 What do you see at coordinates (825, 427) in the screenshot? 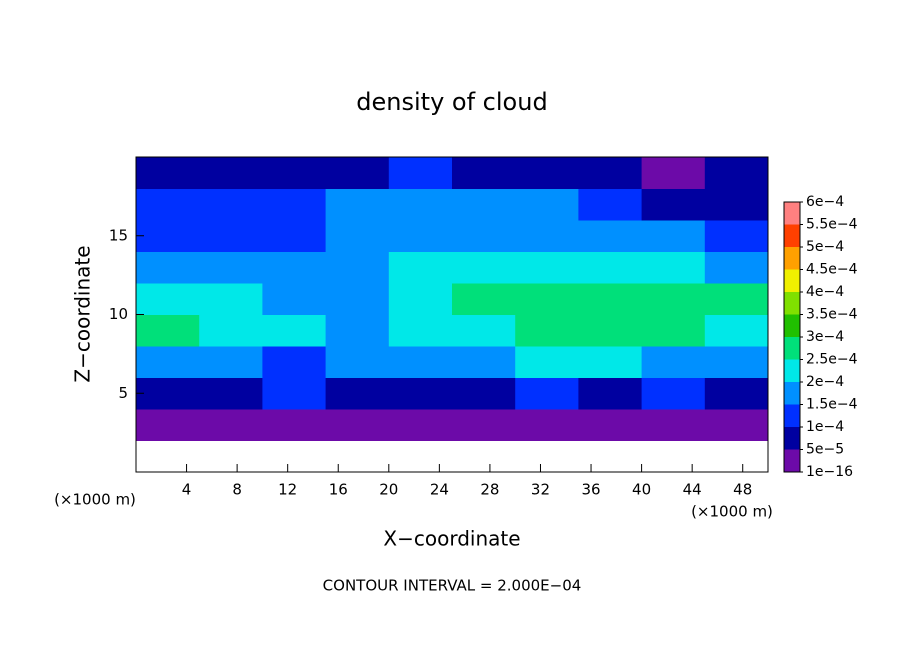
I see `colorbar-label: 1e−4` at bounding box center [825, 427].